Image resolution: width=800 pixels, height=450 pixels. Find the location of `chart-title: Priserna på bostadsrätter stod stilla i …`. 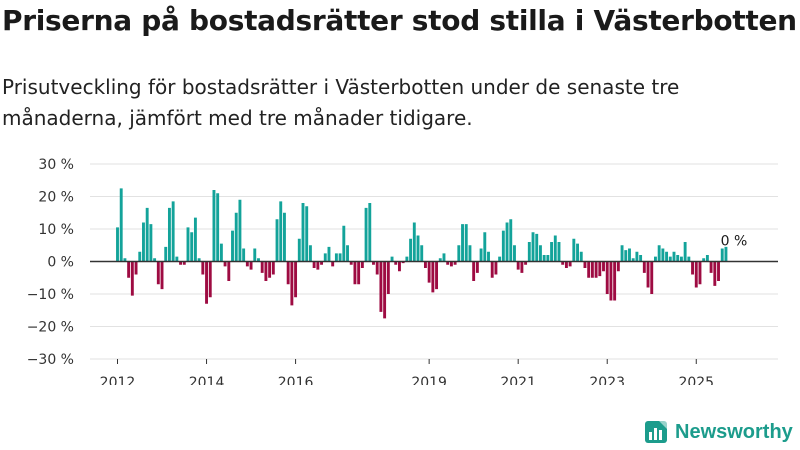

chart-title: Priserna på bostadsrätter stod stilla i … is located at coordinates (399, 20).